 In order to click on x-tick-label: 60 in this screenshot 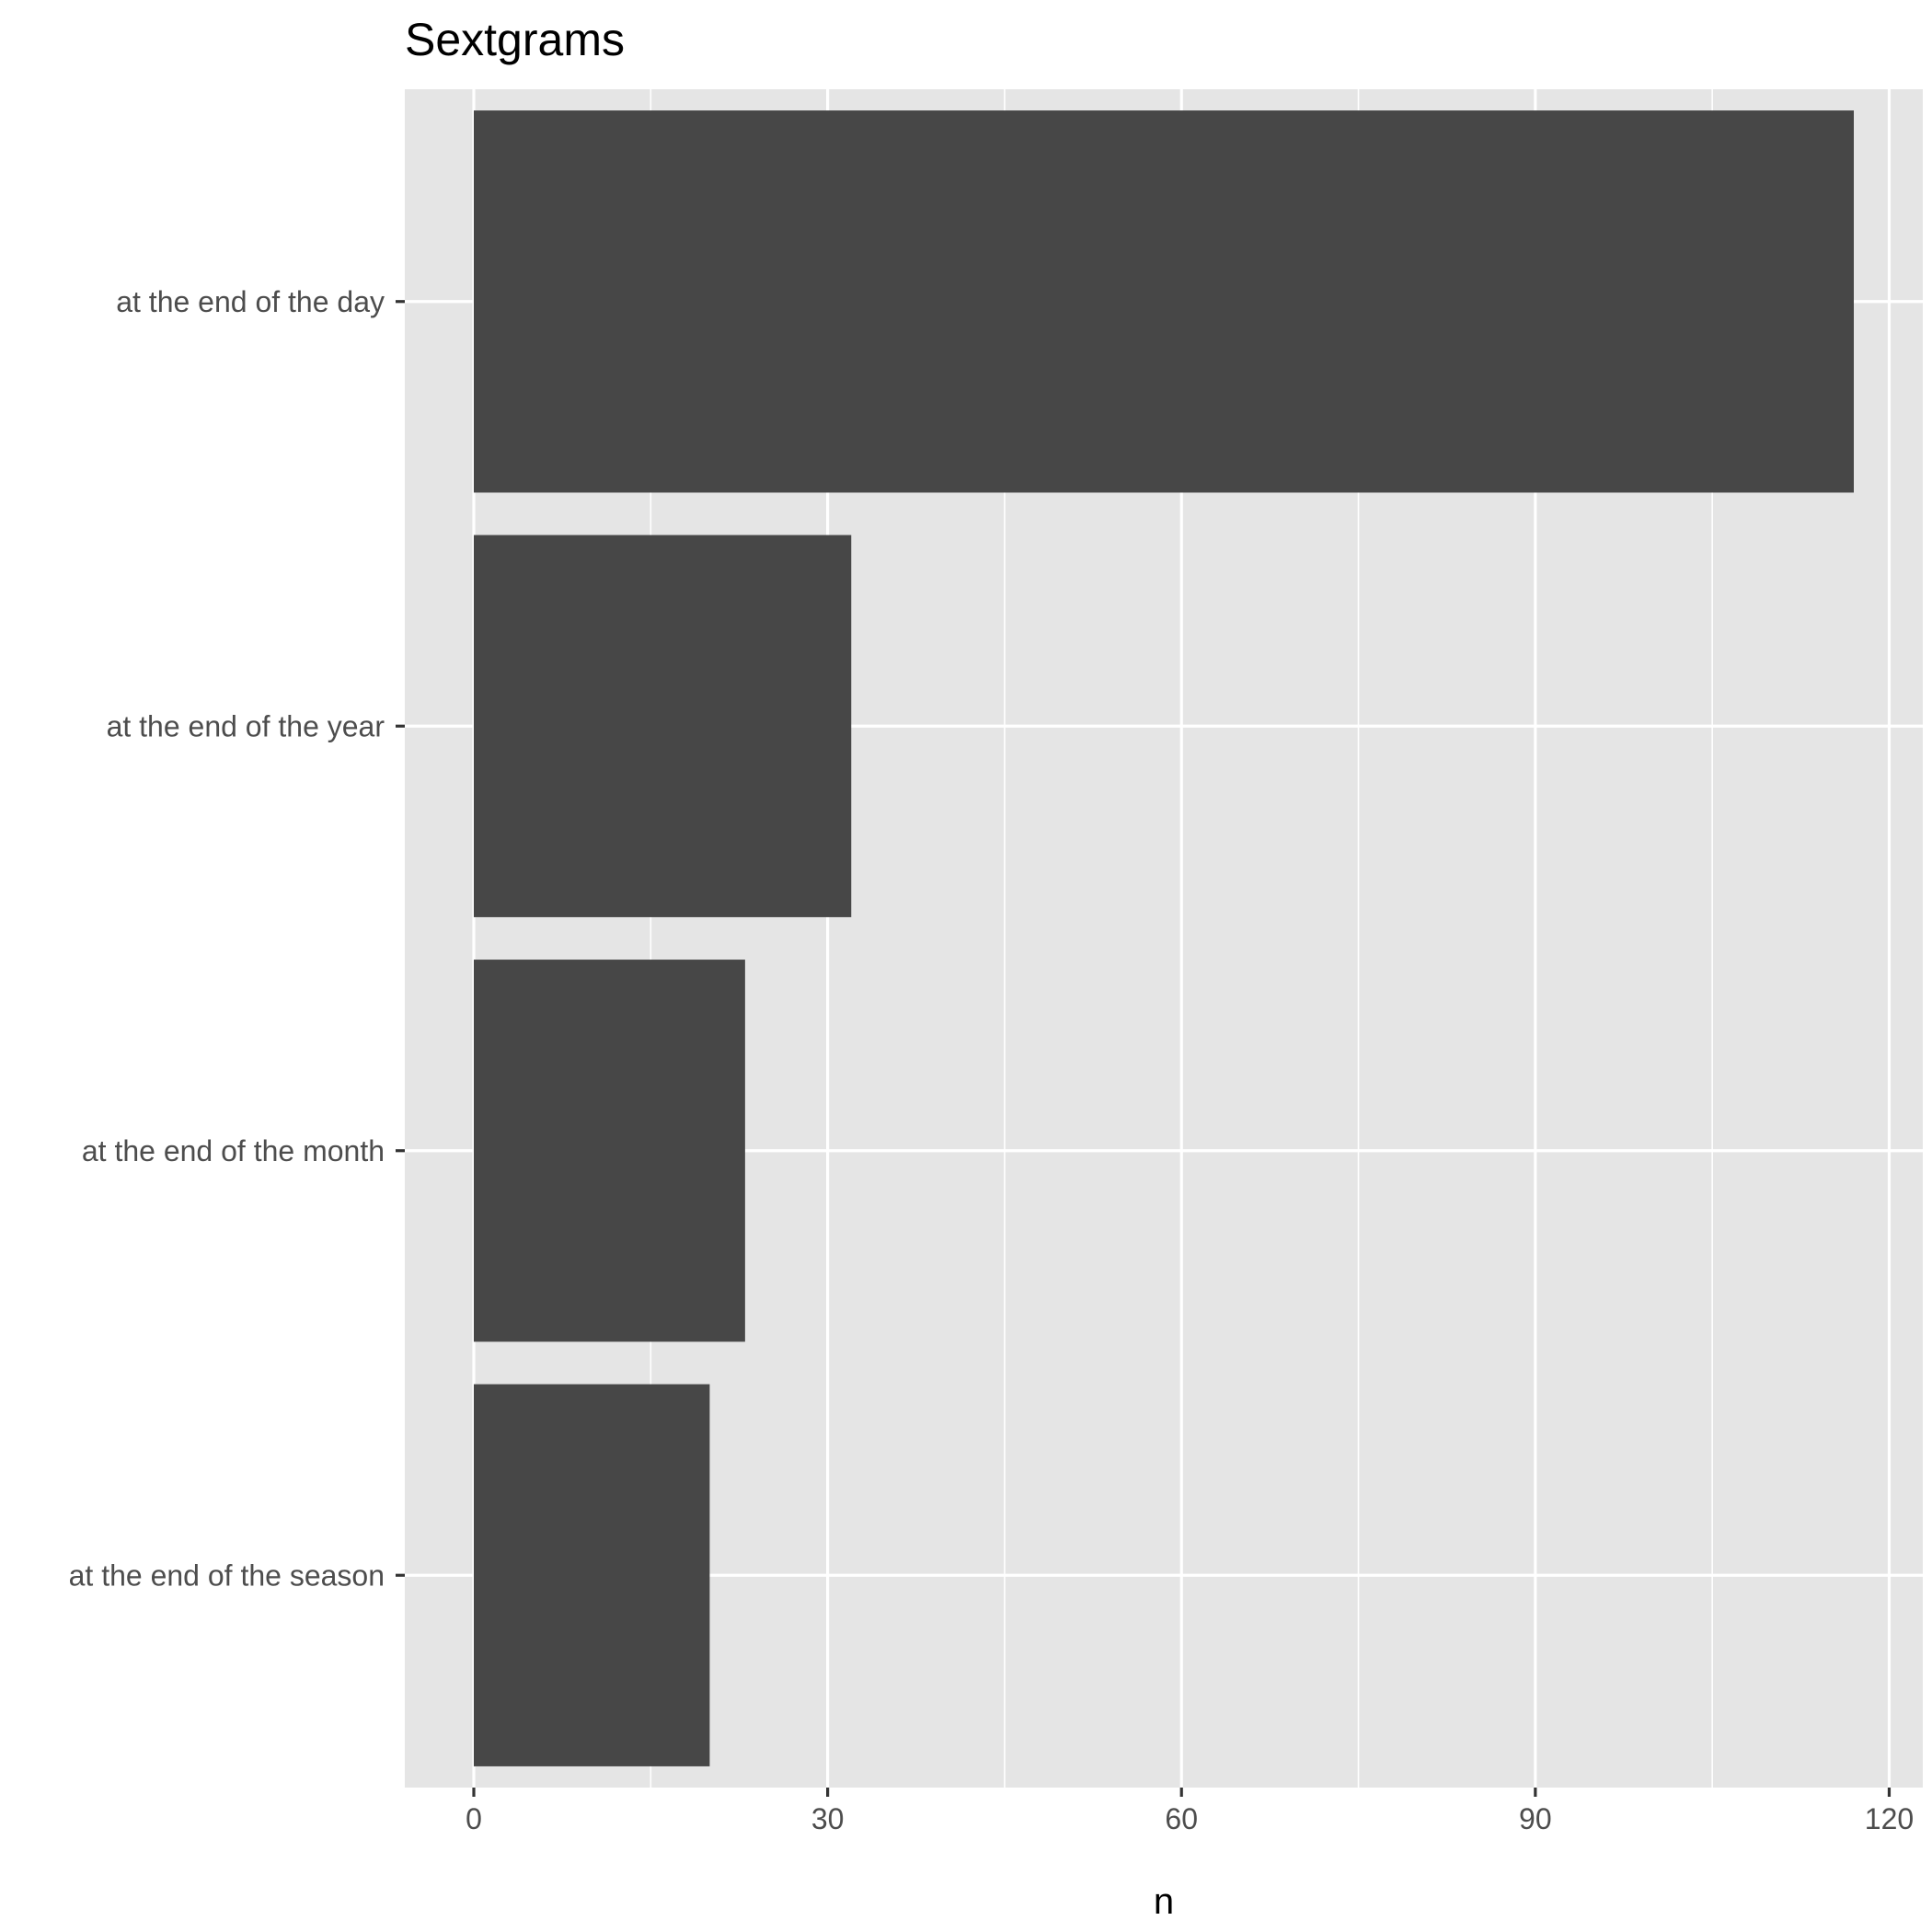, I will do `click(1181, 1818)`.